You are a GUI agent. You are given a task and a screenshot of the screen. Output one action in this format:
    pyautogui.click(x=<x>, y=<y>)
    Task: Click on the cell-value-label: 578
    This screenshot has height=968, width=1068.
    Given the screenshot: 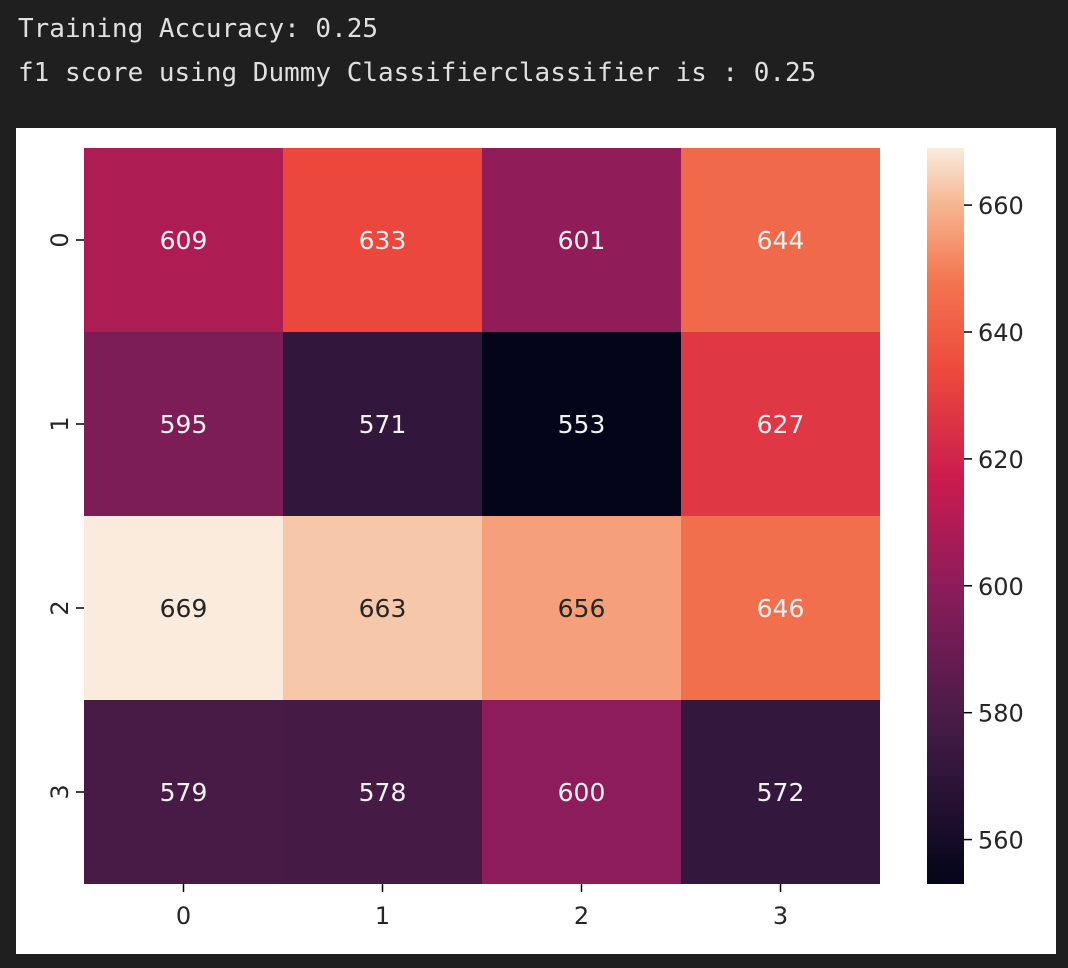 What is the action you would take?
    pyautogui.click(x=383, y=792)
    